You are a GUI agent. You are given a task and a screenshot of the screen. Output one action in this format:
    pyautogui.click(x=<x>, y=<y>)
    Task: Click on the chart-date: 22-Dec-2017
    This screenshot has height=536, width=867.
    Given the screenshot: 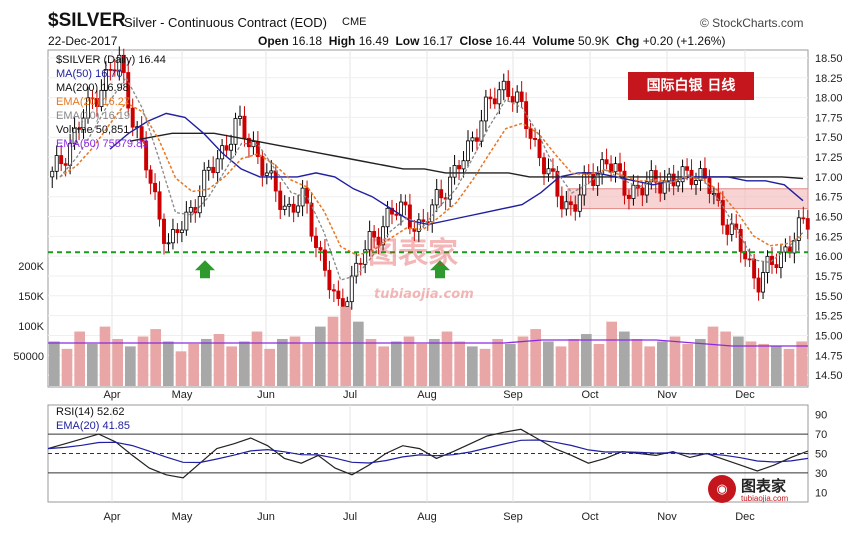 What is the action you would take?
    pyautogui.click(x=83, y=41)
    